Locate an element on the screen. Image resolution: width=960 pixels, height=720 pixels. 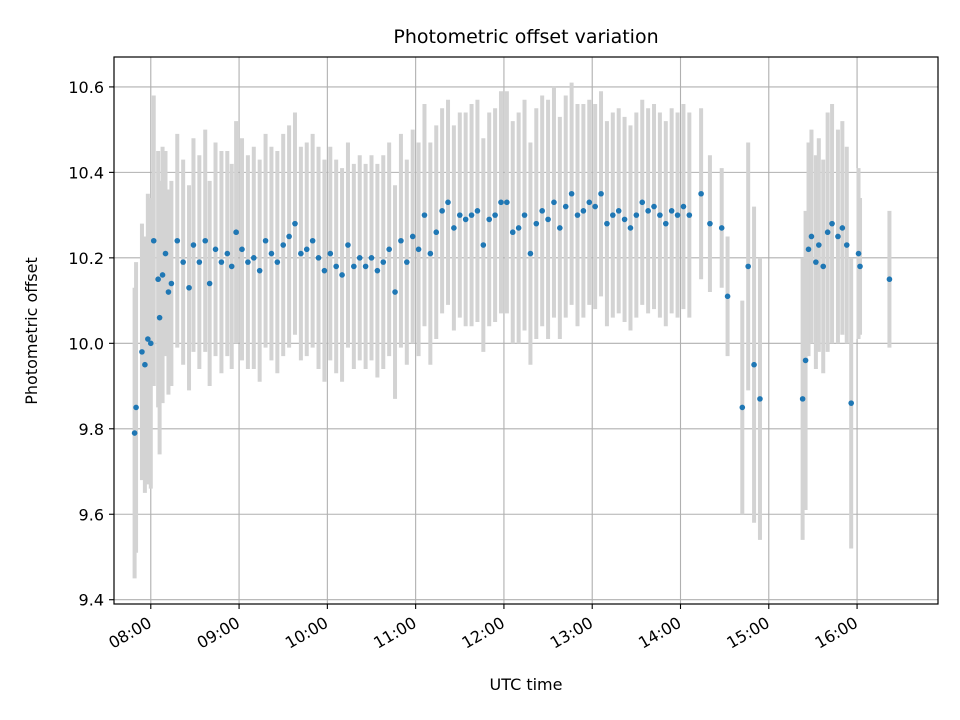
x-axis-label: UTC time is located at coordinates (526, 684).